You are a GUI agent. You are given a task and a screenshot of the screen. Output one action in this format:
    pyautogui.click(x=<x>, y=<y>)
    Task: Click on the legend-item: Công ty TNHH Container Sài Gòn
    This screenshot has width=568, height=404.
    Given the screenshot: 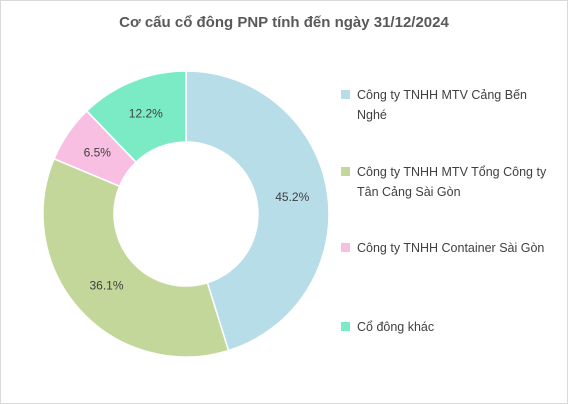 What is the action you would take?
    pyautogui.click(x=448, y=248)
    